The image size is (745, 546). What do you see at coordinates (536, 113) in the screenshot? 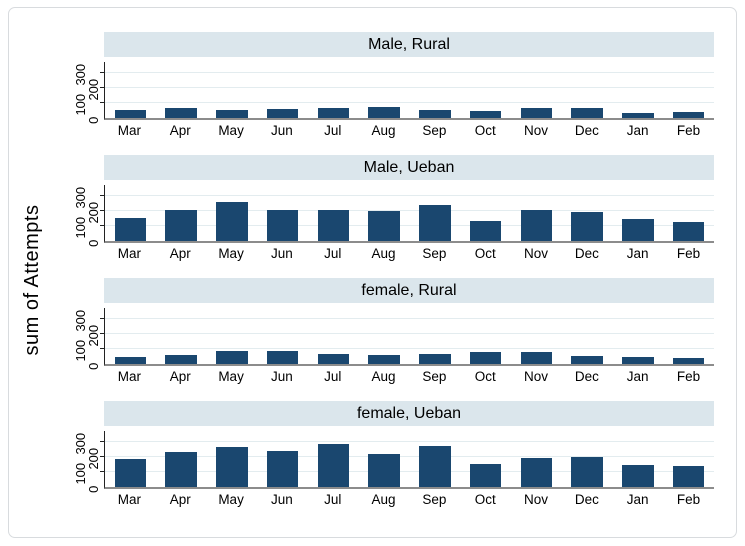
I see `bar-male-rural-nov` at bounding box center [536, 113].